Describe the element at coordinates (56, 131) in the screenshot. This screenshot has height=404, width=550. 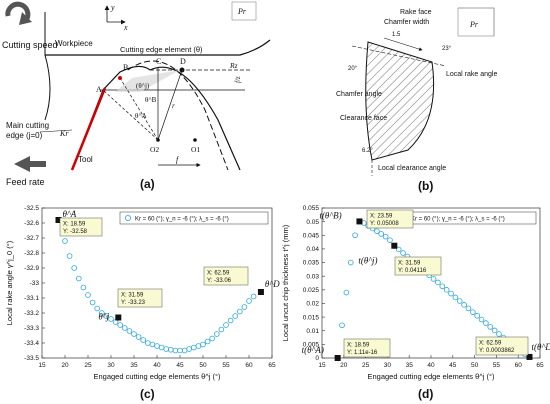
I see `main-edge-leader` at that location.